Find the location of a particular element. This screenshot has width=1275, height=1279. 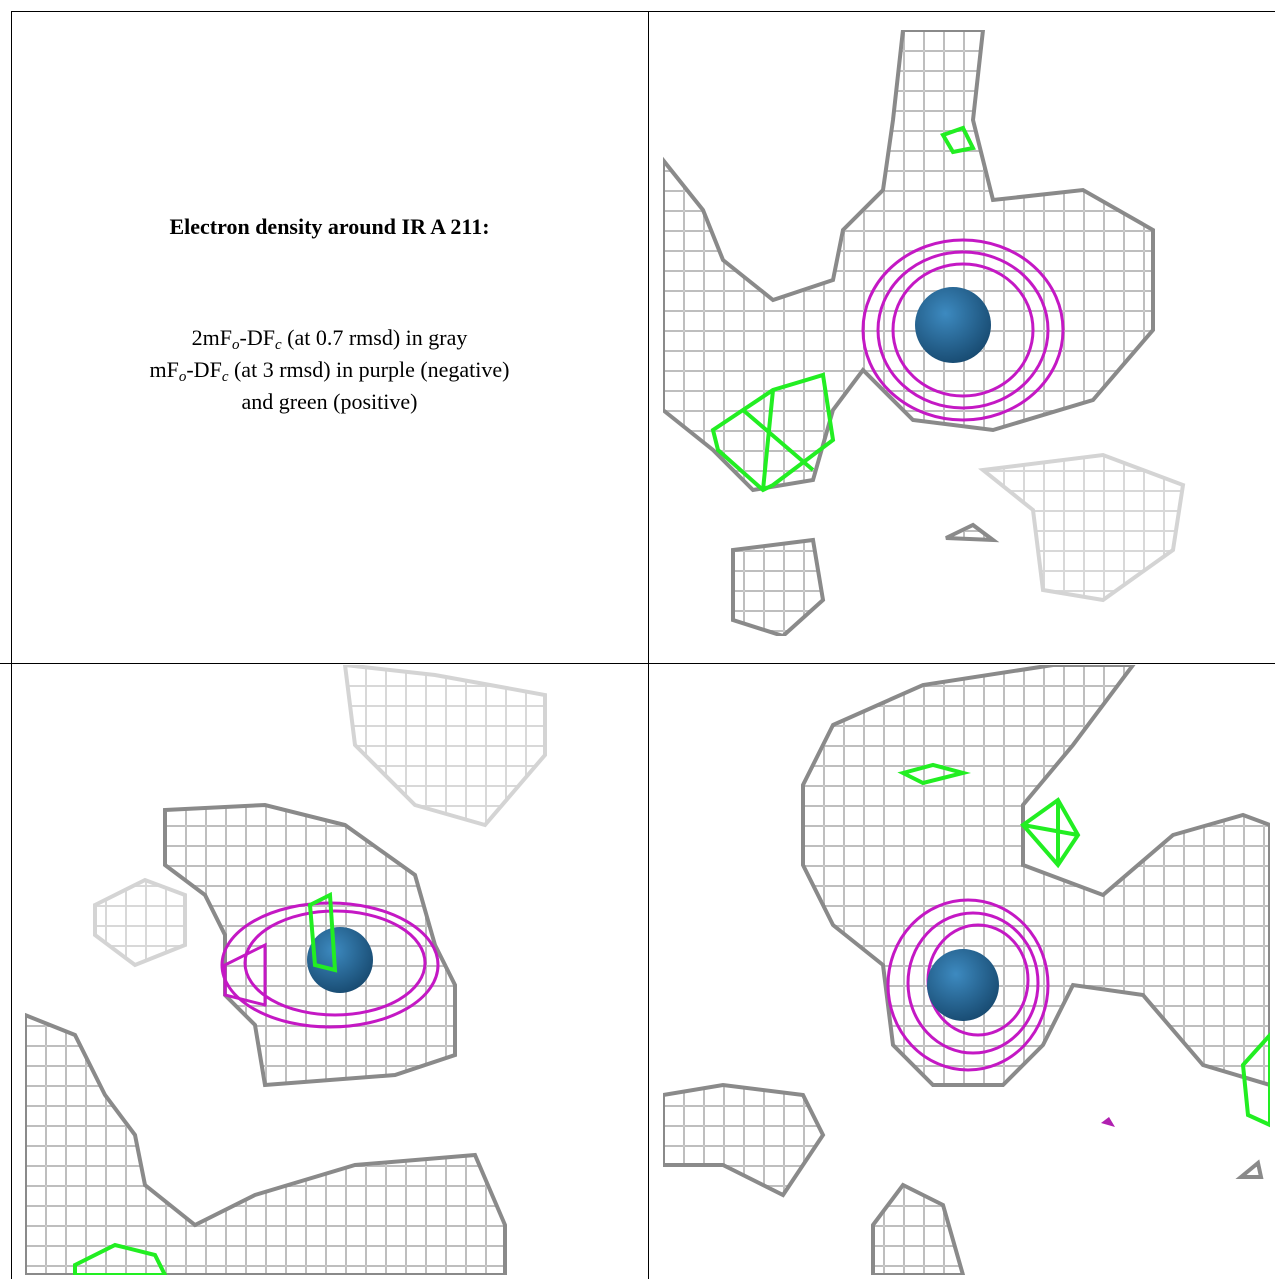

text: (at 0.7 rmsd) in gray is located at coordinates (374, 337).